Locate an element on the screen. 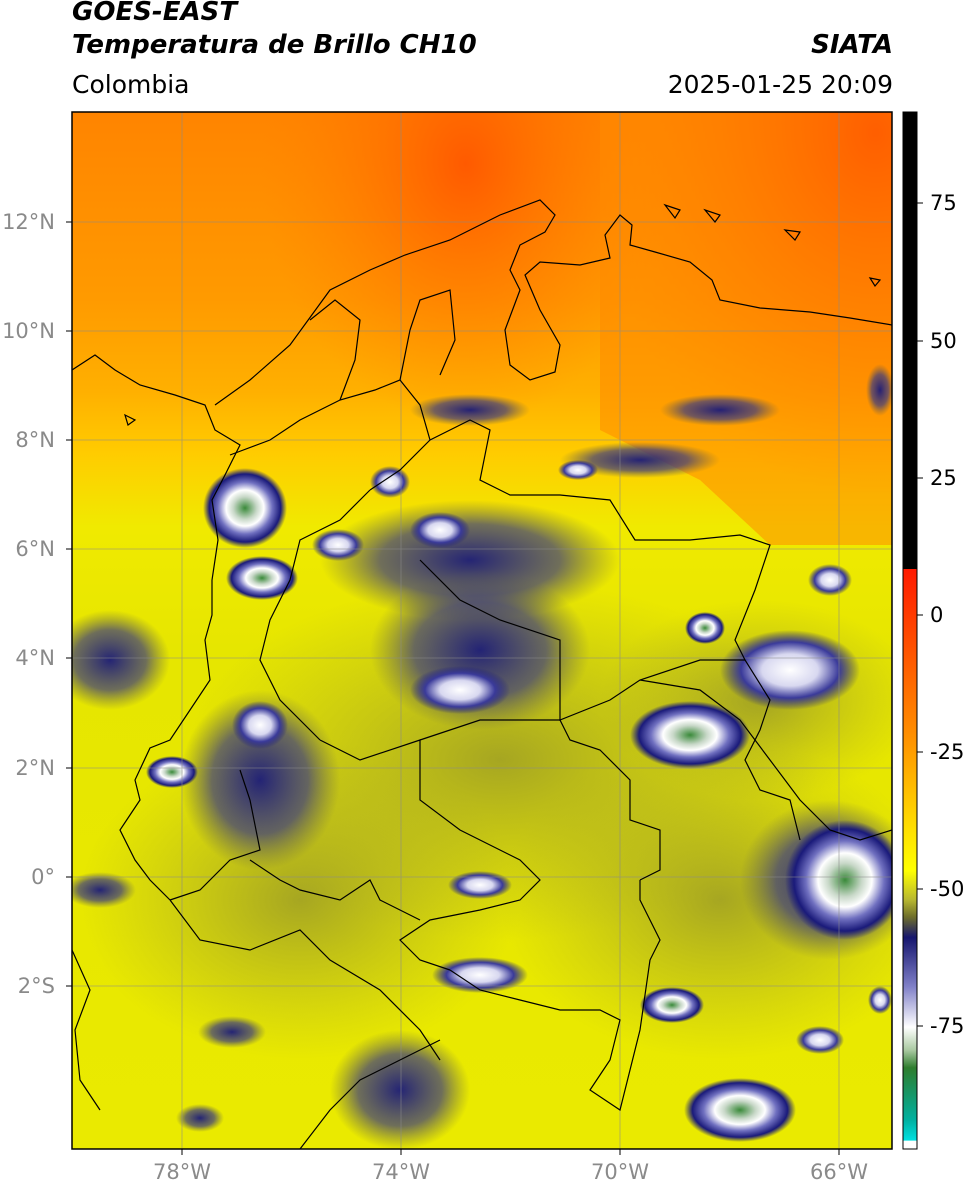 The image size is (966, 1190). lat-tick-6n: 6°N is located at coordinates (35, 549).